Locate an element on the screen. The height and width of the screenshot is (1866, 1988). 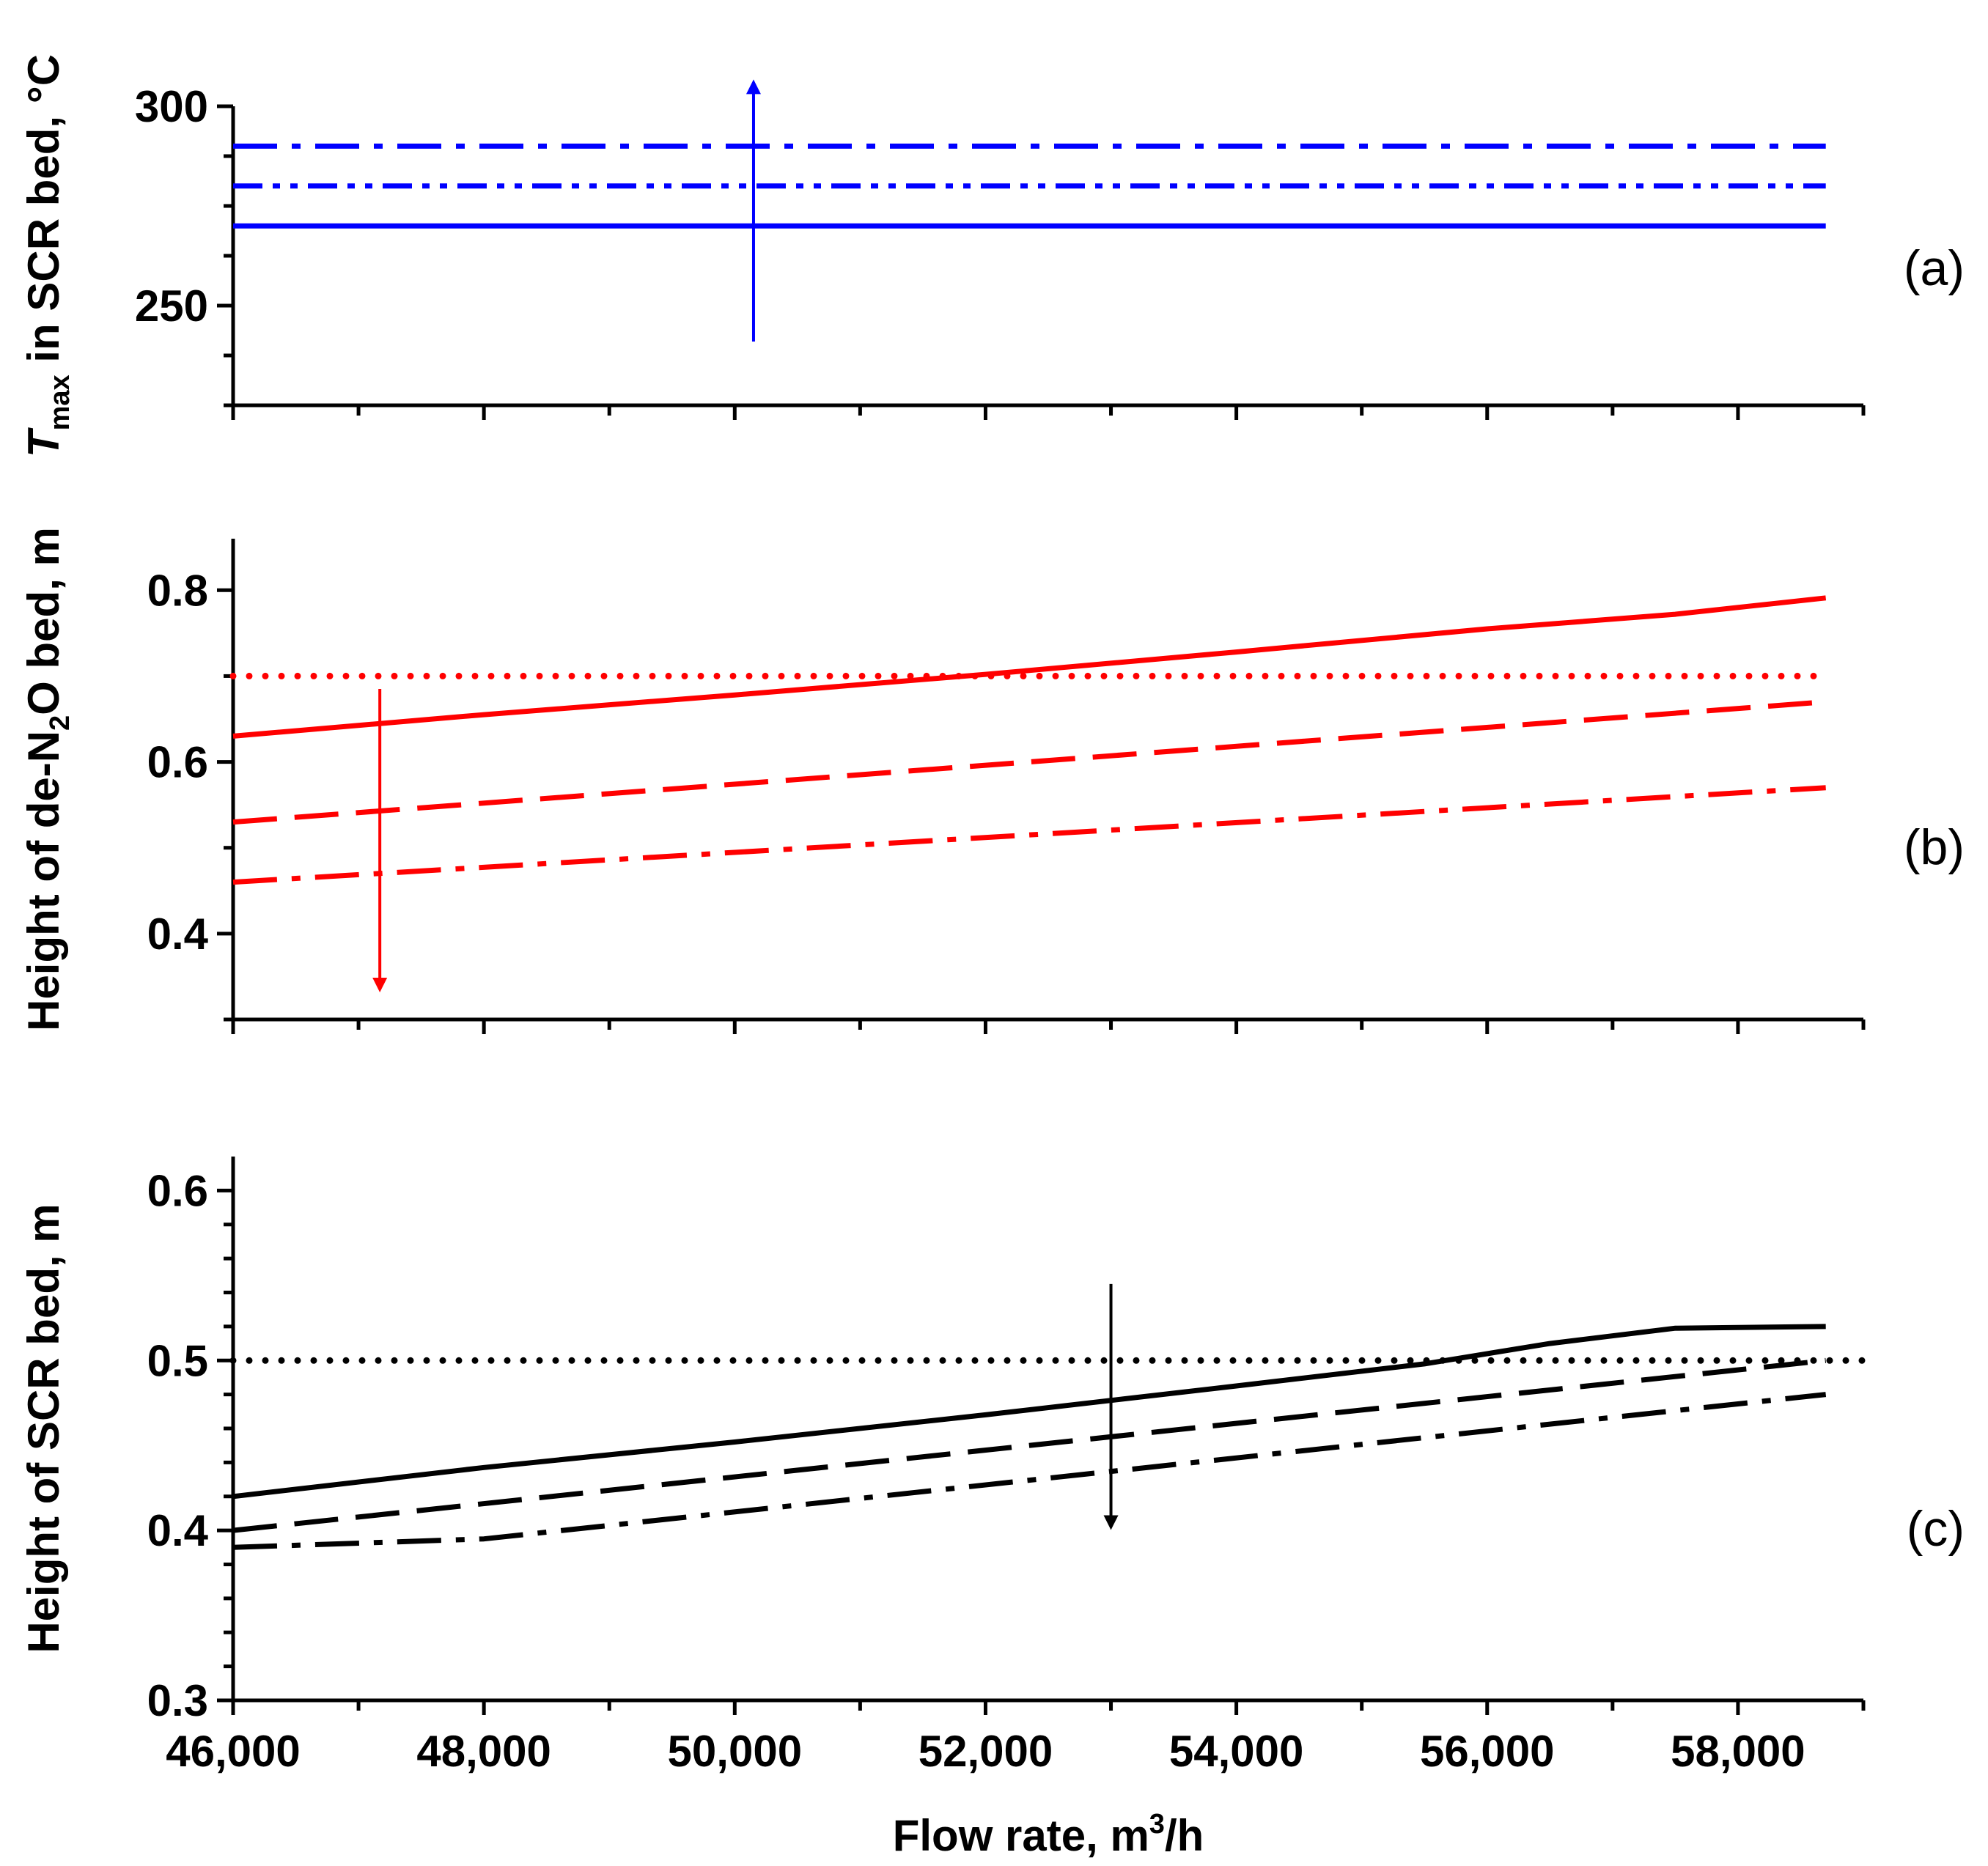
y-axis-title: Height of SCR bed, m is located at coordinates (43, 1428).